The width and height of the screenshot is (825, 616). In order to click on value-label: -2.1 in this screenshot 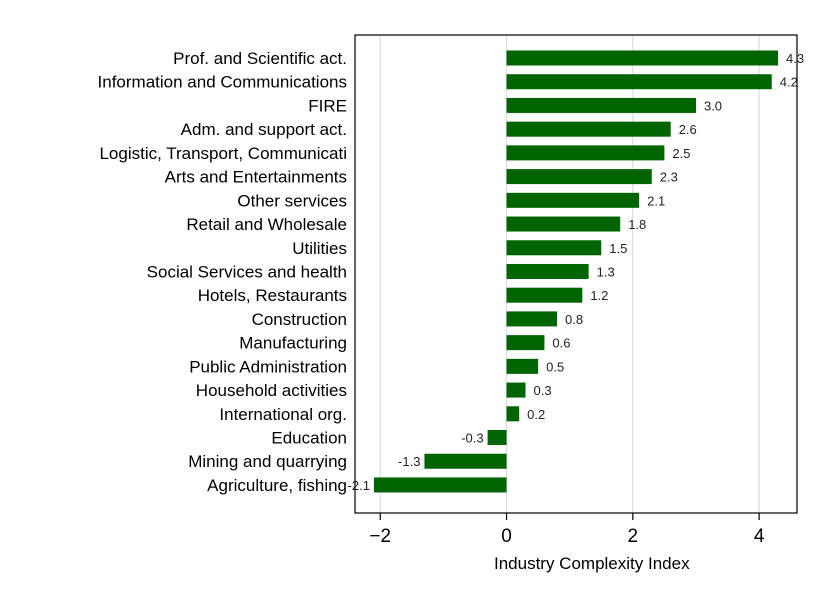, I will do `click(359, 485)`.